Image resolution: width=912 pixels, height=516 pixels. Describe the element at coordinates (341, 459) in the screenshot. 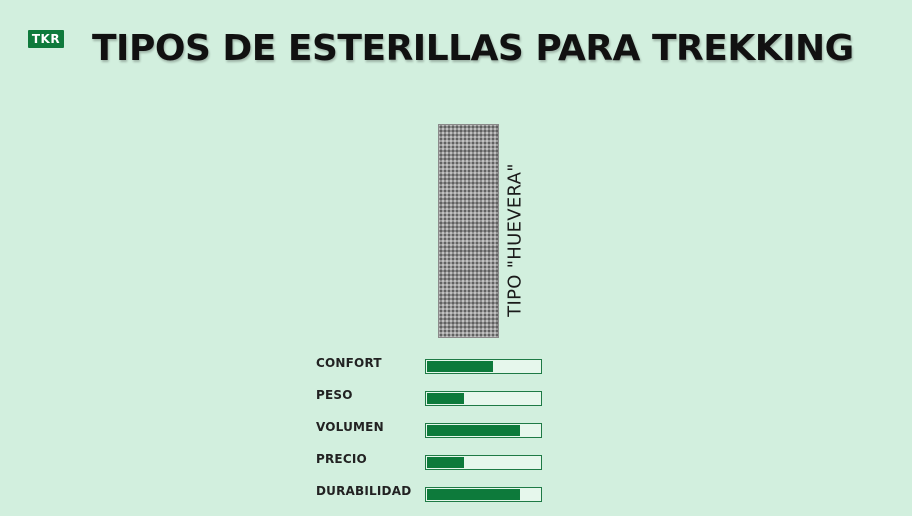

I see `rating-label: PRECIO` at that location.